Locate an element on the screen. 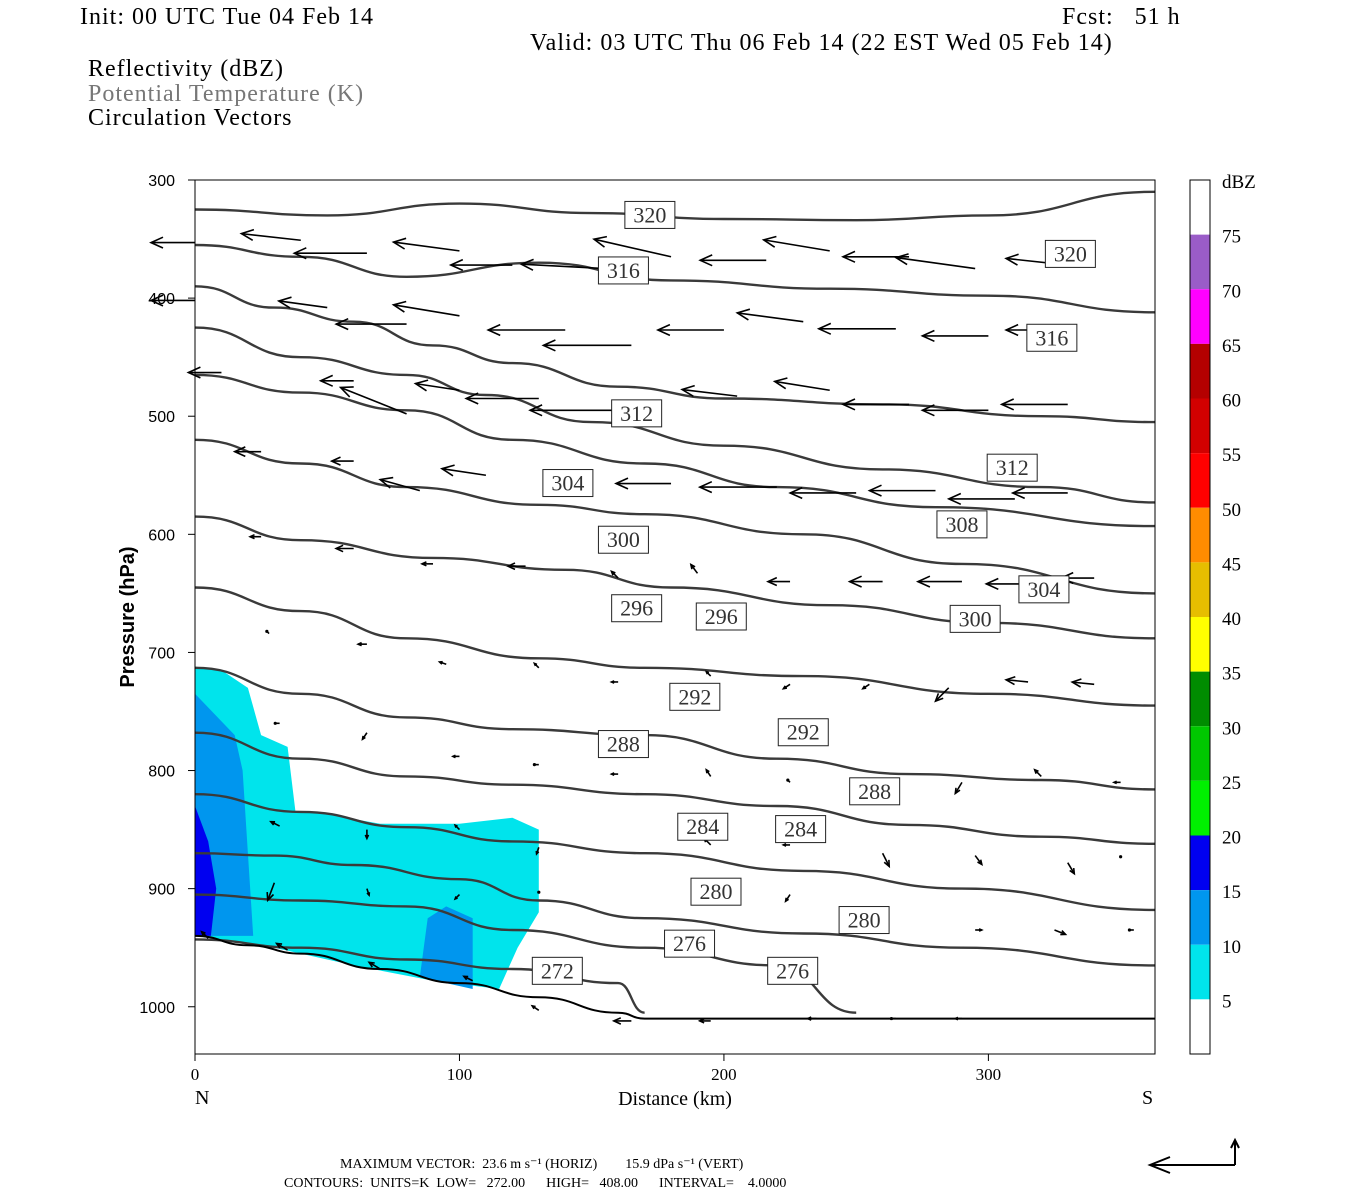 This screenshot has height=1200, width=1350. contour-label-text: 280 is located at coordinates (864, 920).